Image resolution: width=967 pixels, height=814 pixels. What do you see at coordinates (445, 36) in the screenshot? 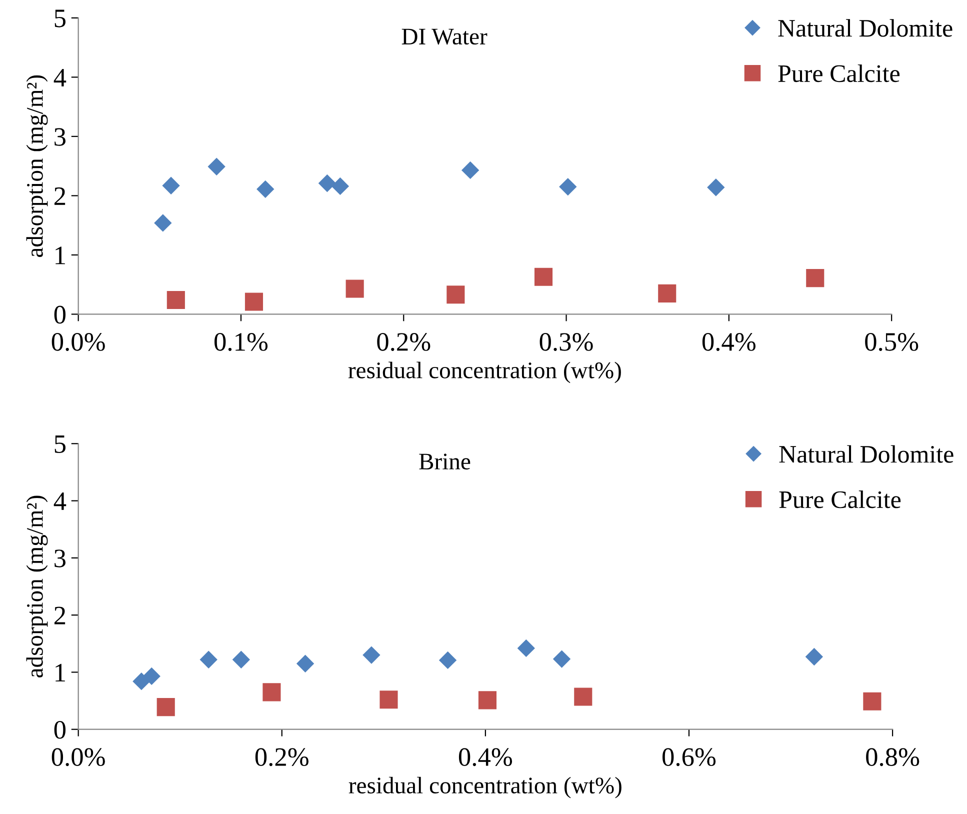
I see `chart-title: DI Water` at bounding box center [445, 36].